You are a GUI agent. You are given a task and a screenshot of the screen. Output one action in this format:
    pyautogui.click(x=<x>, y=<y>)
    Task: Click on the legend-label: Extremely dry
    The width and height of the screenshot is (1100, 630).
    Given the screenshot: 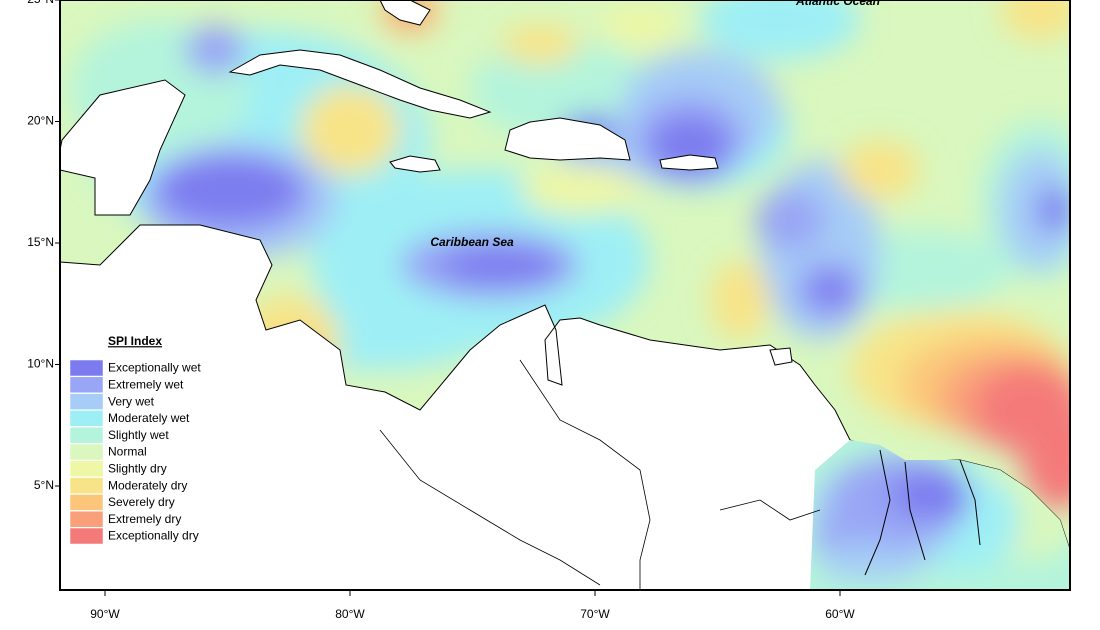 What is the action you would take?
    pyautogui.click(x=144, y=519)
    